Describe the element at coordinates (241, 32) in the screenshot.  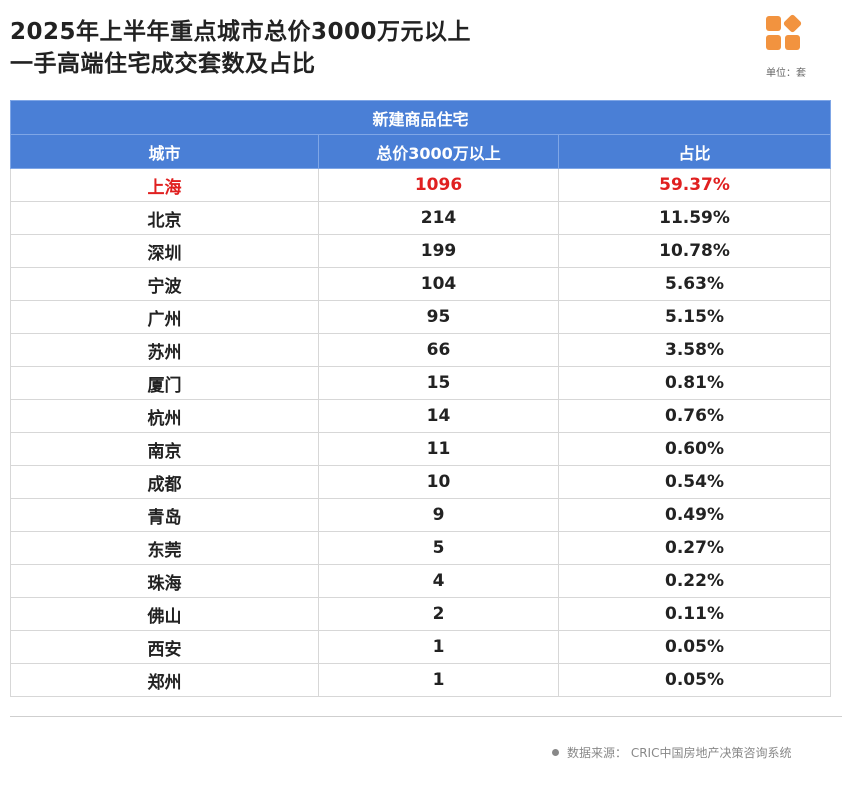
I see `title-line-1: 2025年上半年重点城市总价3000万元以上` at that location.